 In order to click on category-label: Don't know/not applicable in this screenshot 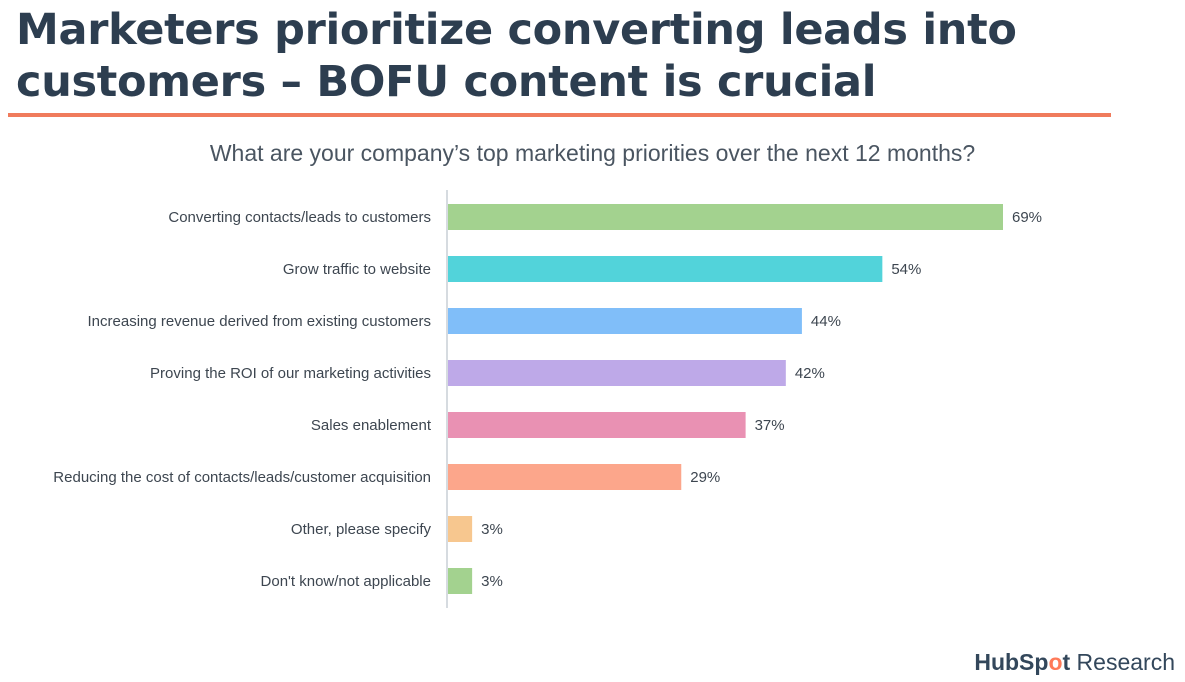, I will do `click(346, 581)`.